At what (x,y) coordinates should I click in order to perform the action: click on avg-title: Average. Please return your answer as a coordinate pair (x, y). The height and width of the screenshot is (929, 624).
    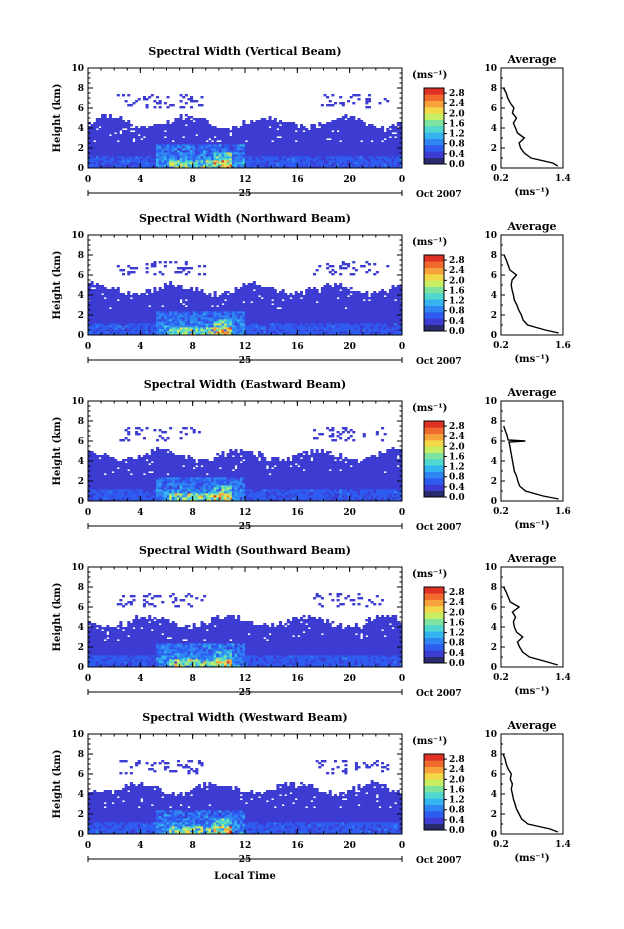
    Looking at the image, I should click on (531, 59).